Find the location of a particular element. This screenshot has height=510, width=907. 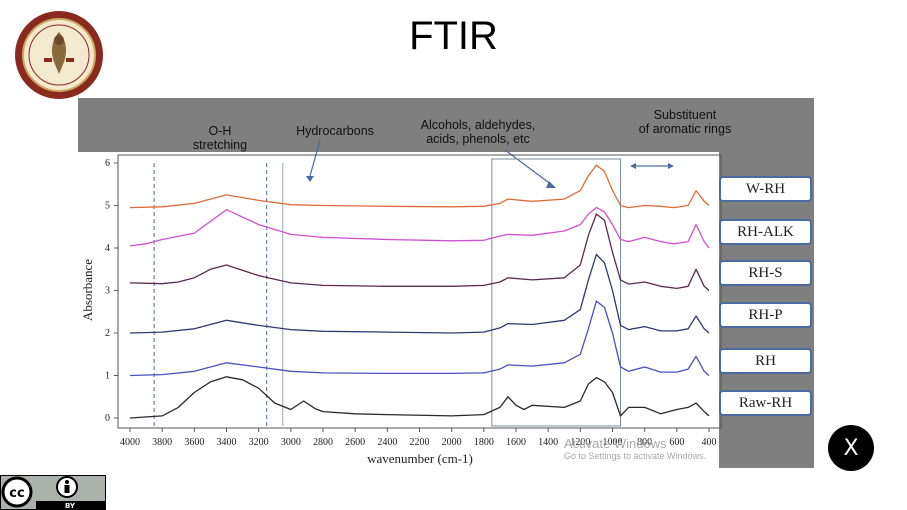

substituent-annotation: Substituent of aromatic rings is located at coordinates (685, 122).